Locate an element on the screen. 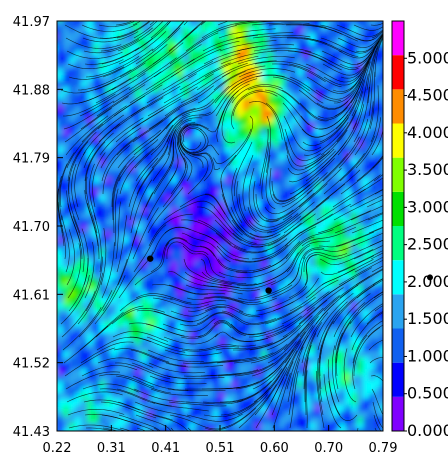 This screenshot has height=463, width=448. y-tick-label: 41.52 is located at coordinates (31, 364).